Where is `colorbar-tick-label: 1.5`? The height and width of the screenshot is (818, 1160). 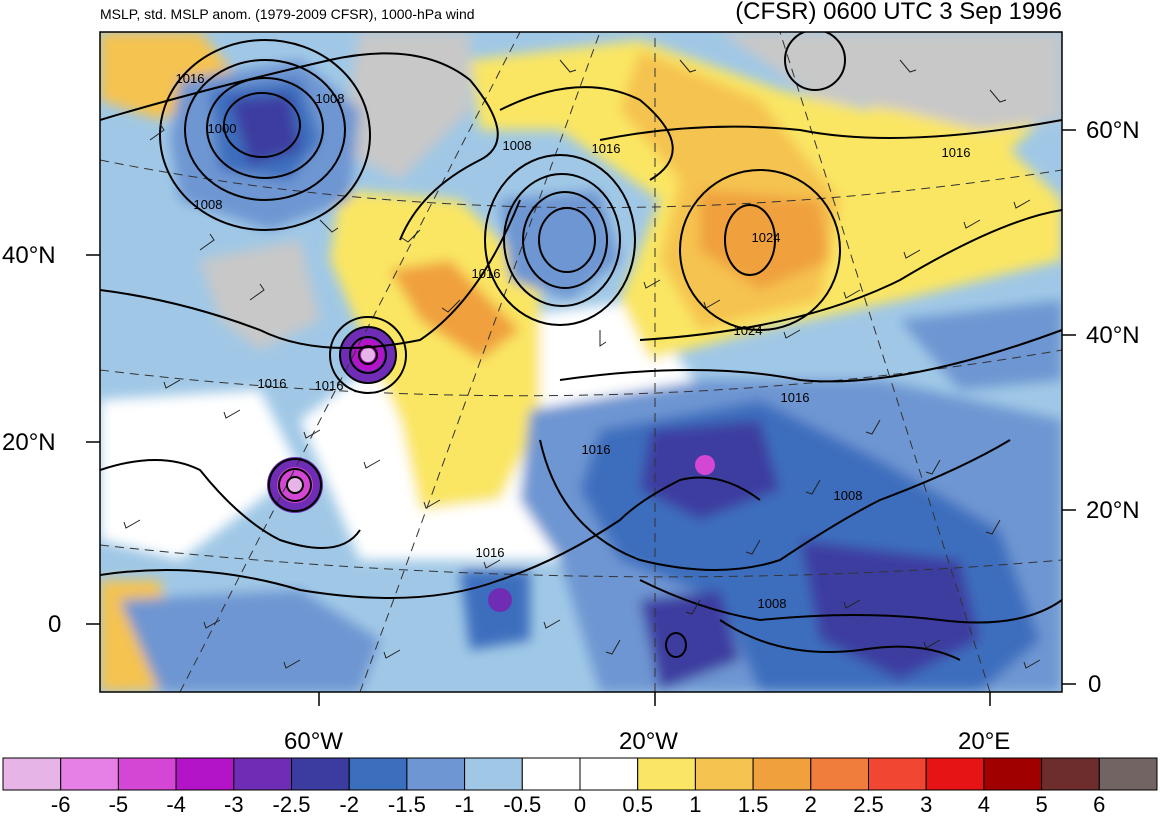
colorbar-tick-label: 1.5 is located at coordinates (753, 804).